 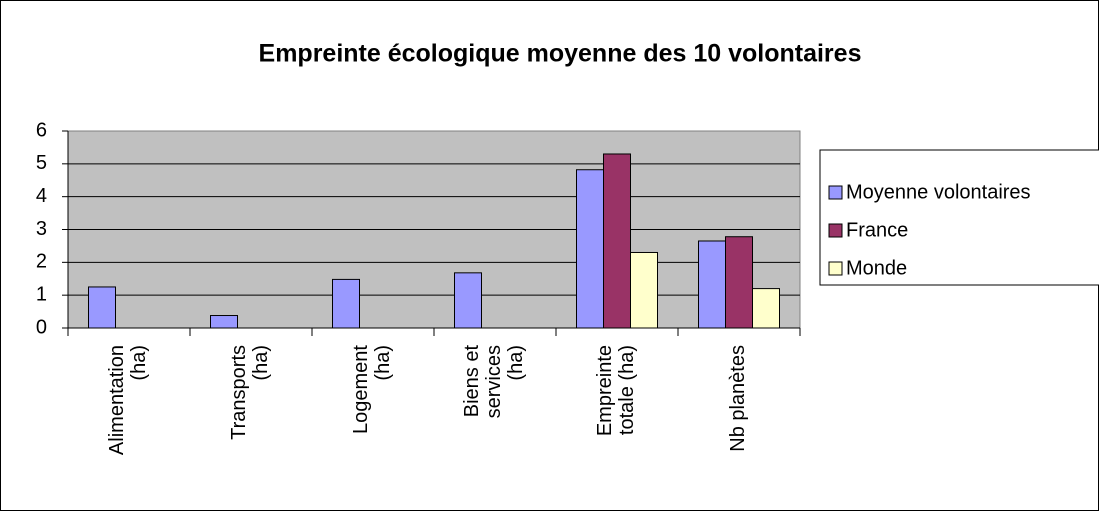 I want to click on y-tick-label: 2, so click(x=41, y=262).